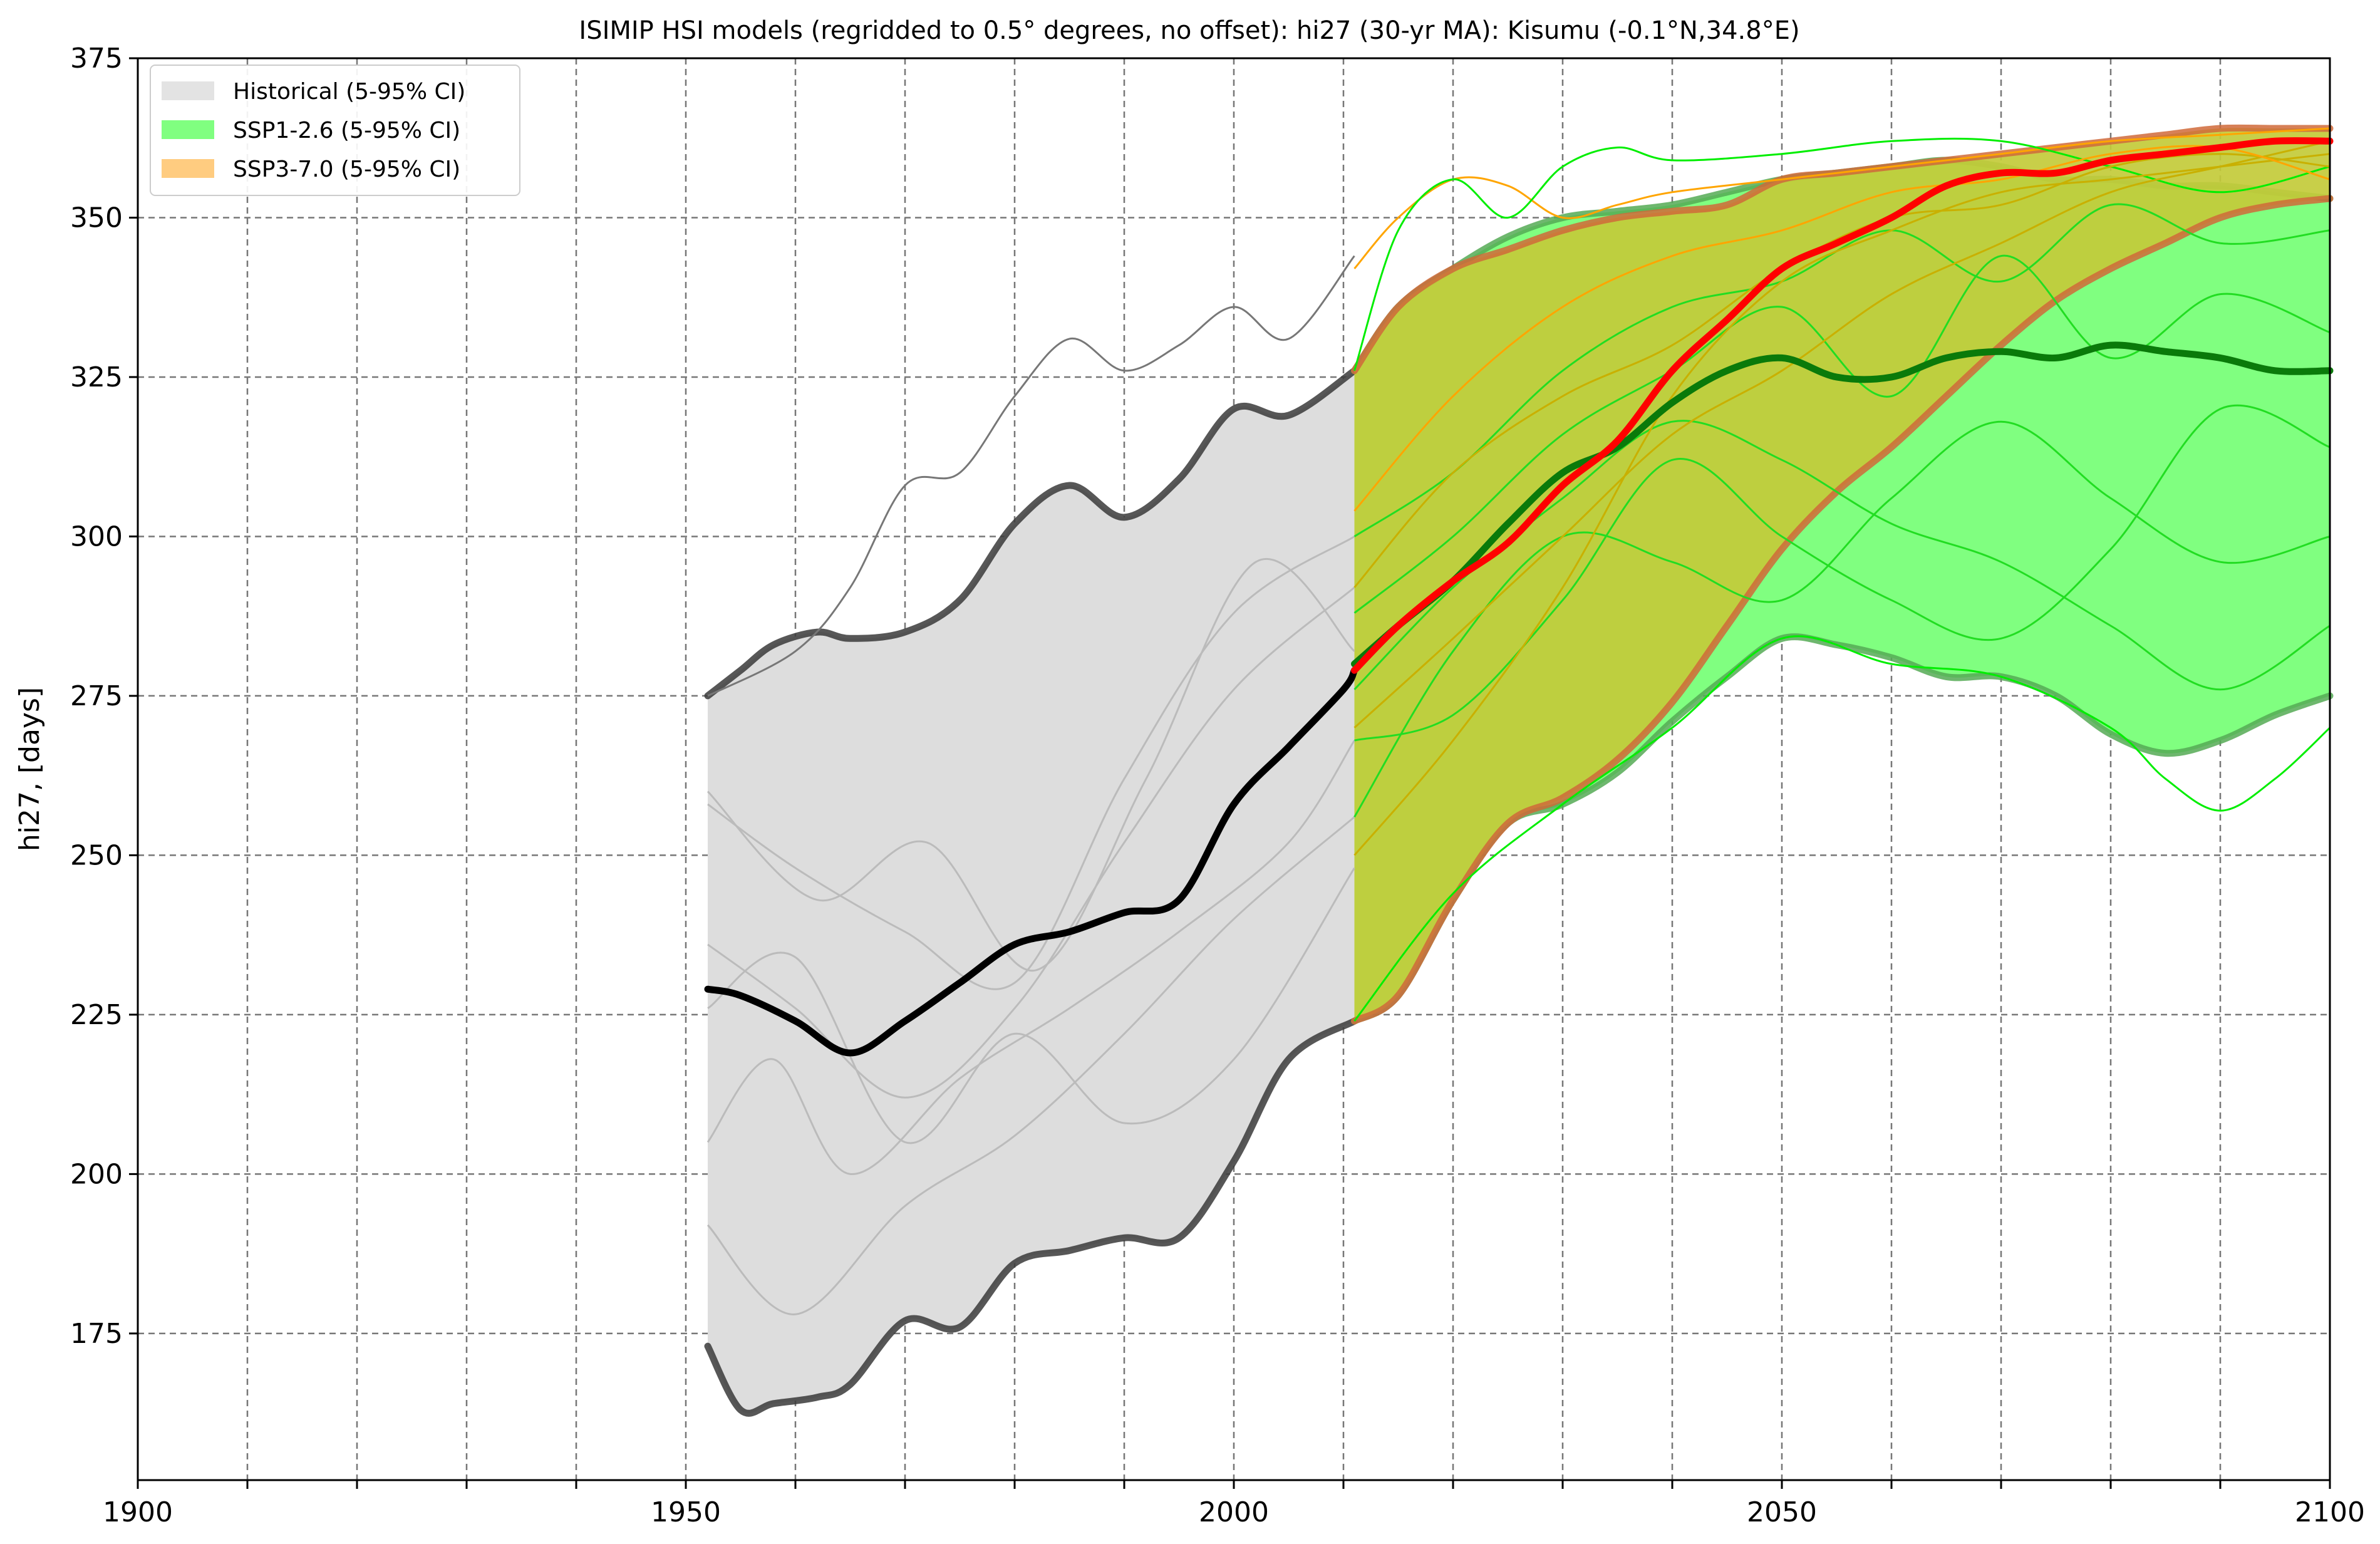  What do you see at coordinates (1782, 1512) in the screenshot?
I see `x-tick-label: 2050` at bounding box center [1782, 1512].